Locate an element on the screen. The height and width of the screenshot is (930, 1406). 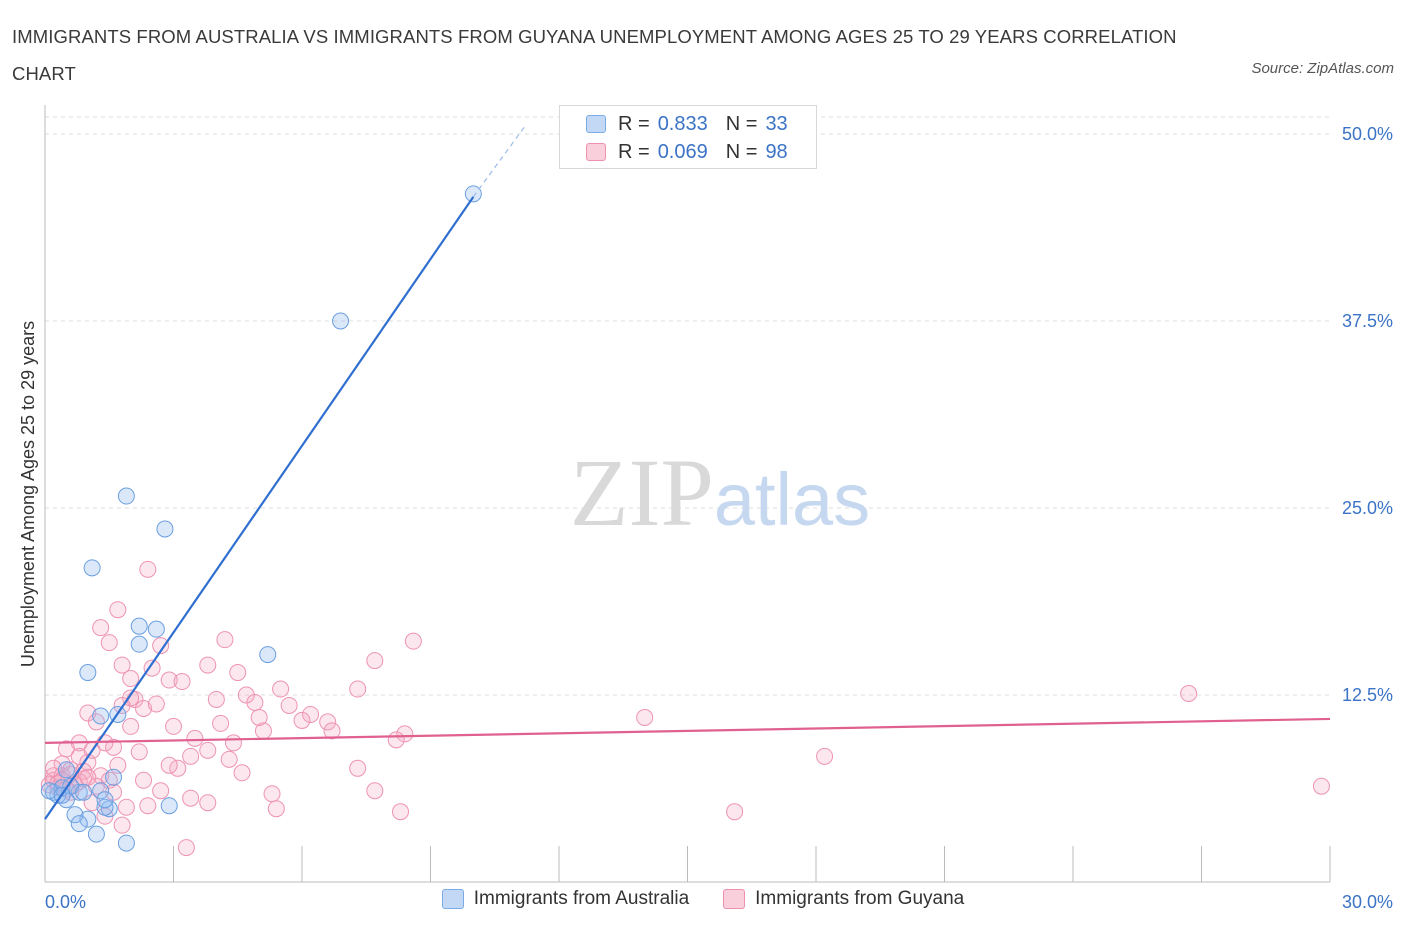
legend-n-label: N = is located at coordinates (741, 151).